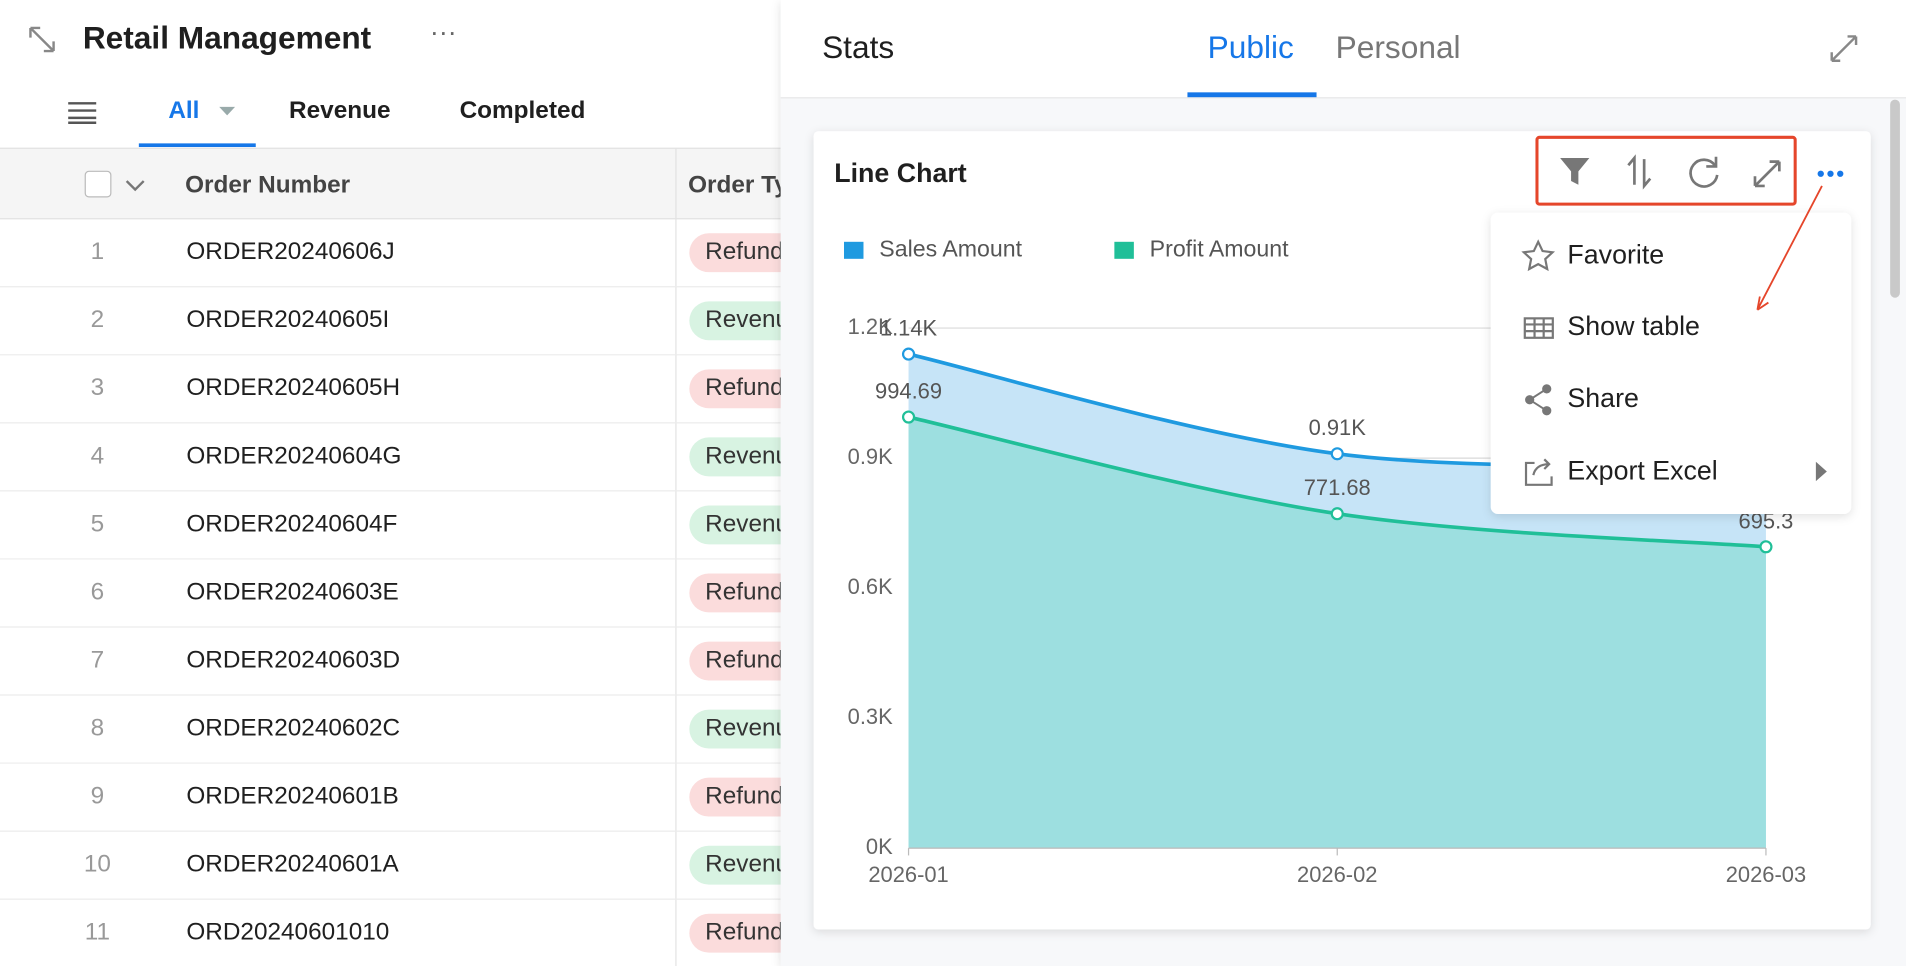 The image size is (1906, 966). Describe the element at coordinates (98, 387) in the screenshot. I see `row-number: 3` at that location.